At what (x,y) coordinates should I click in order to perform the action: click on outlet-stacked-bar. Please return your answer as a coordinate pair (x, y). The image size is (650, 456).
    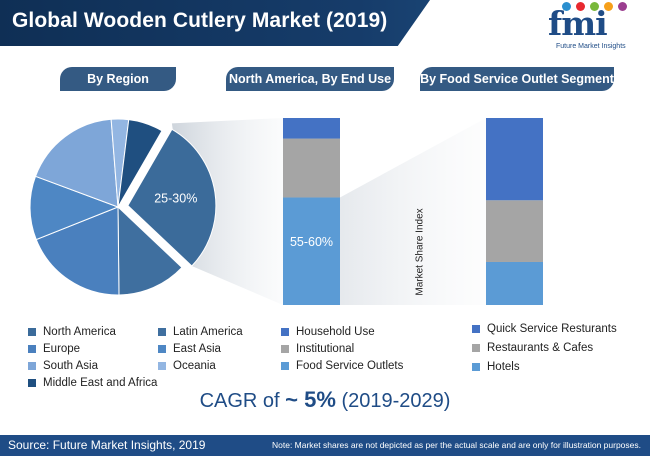
    Looking at the image, I should click on (514, 211).